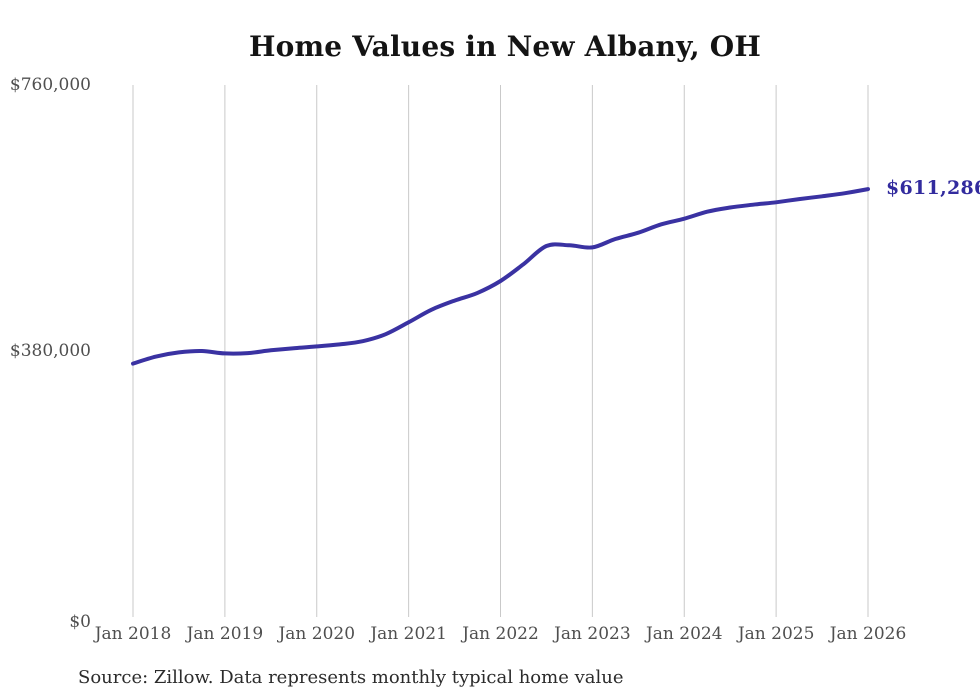 The height and width of the screenshot is (699, 980). Describe the element at coordinates (317, 634) in the screenshot. I see `x-axis-tick-label: Jan 2020` at that location.